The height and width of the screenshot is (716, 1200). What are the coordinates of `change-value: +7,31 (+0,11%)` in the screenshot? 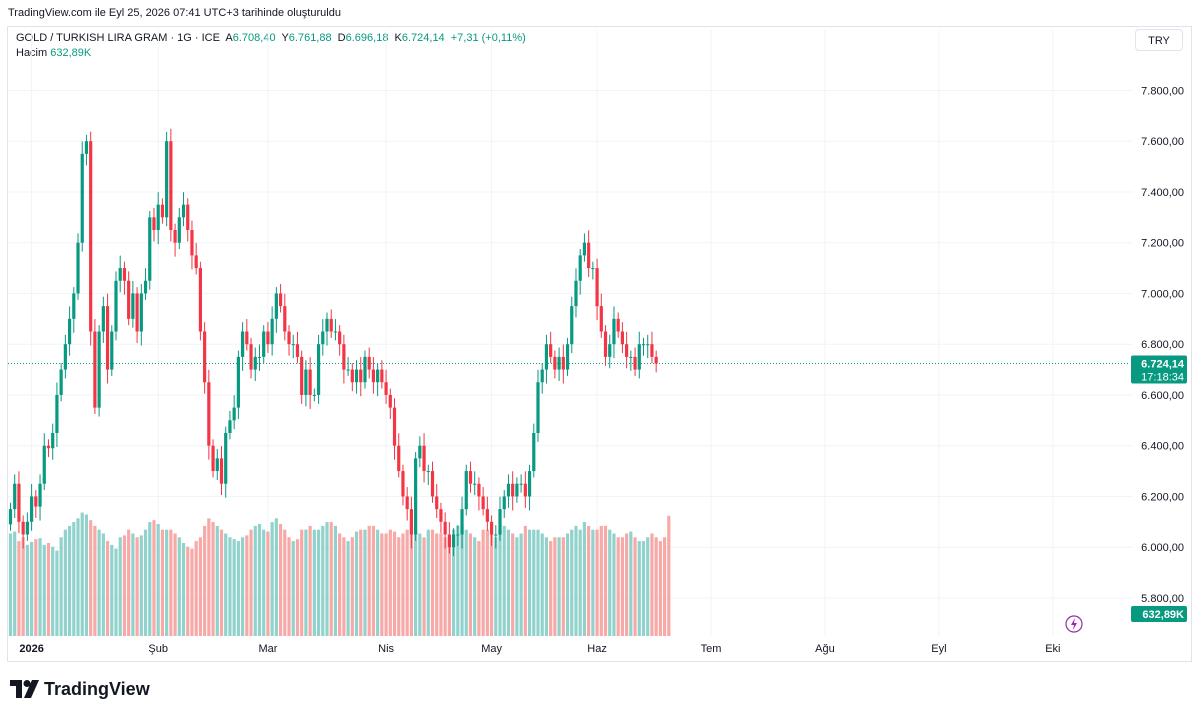 It's located at (488, 38).